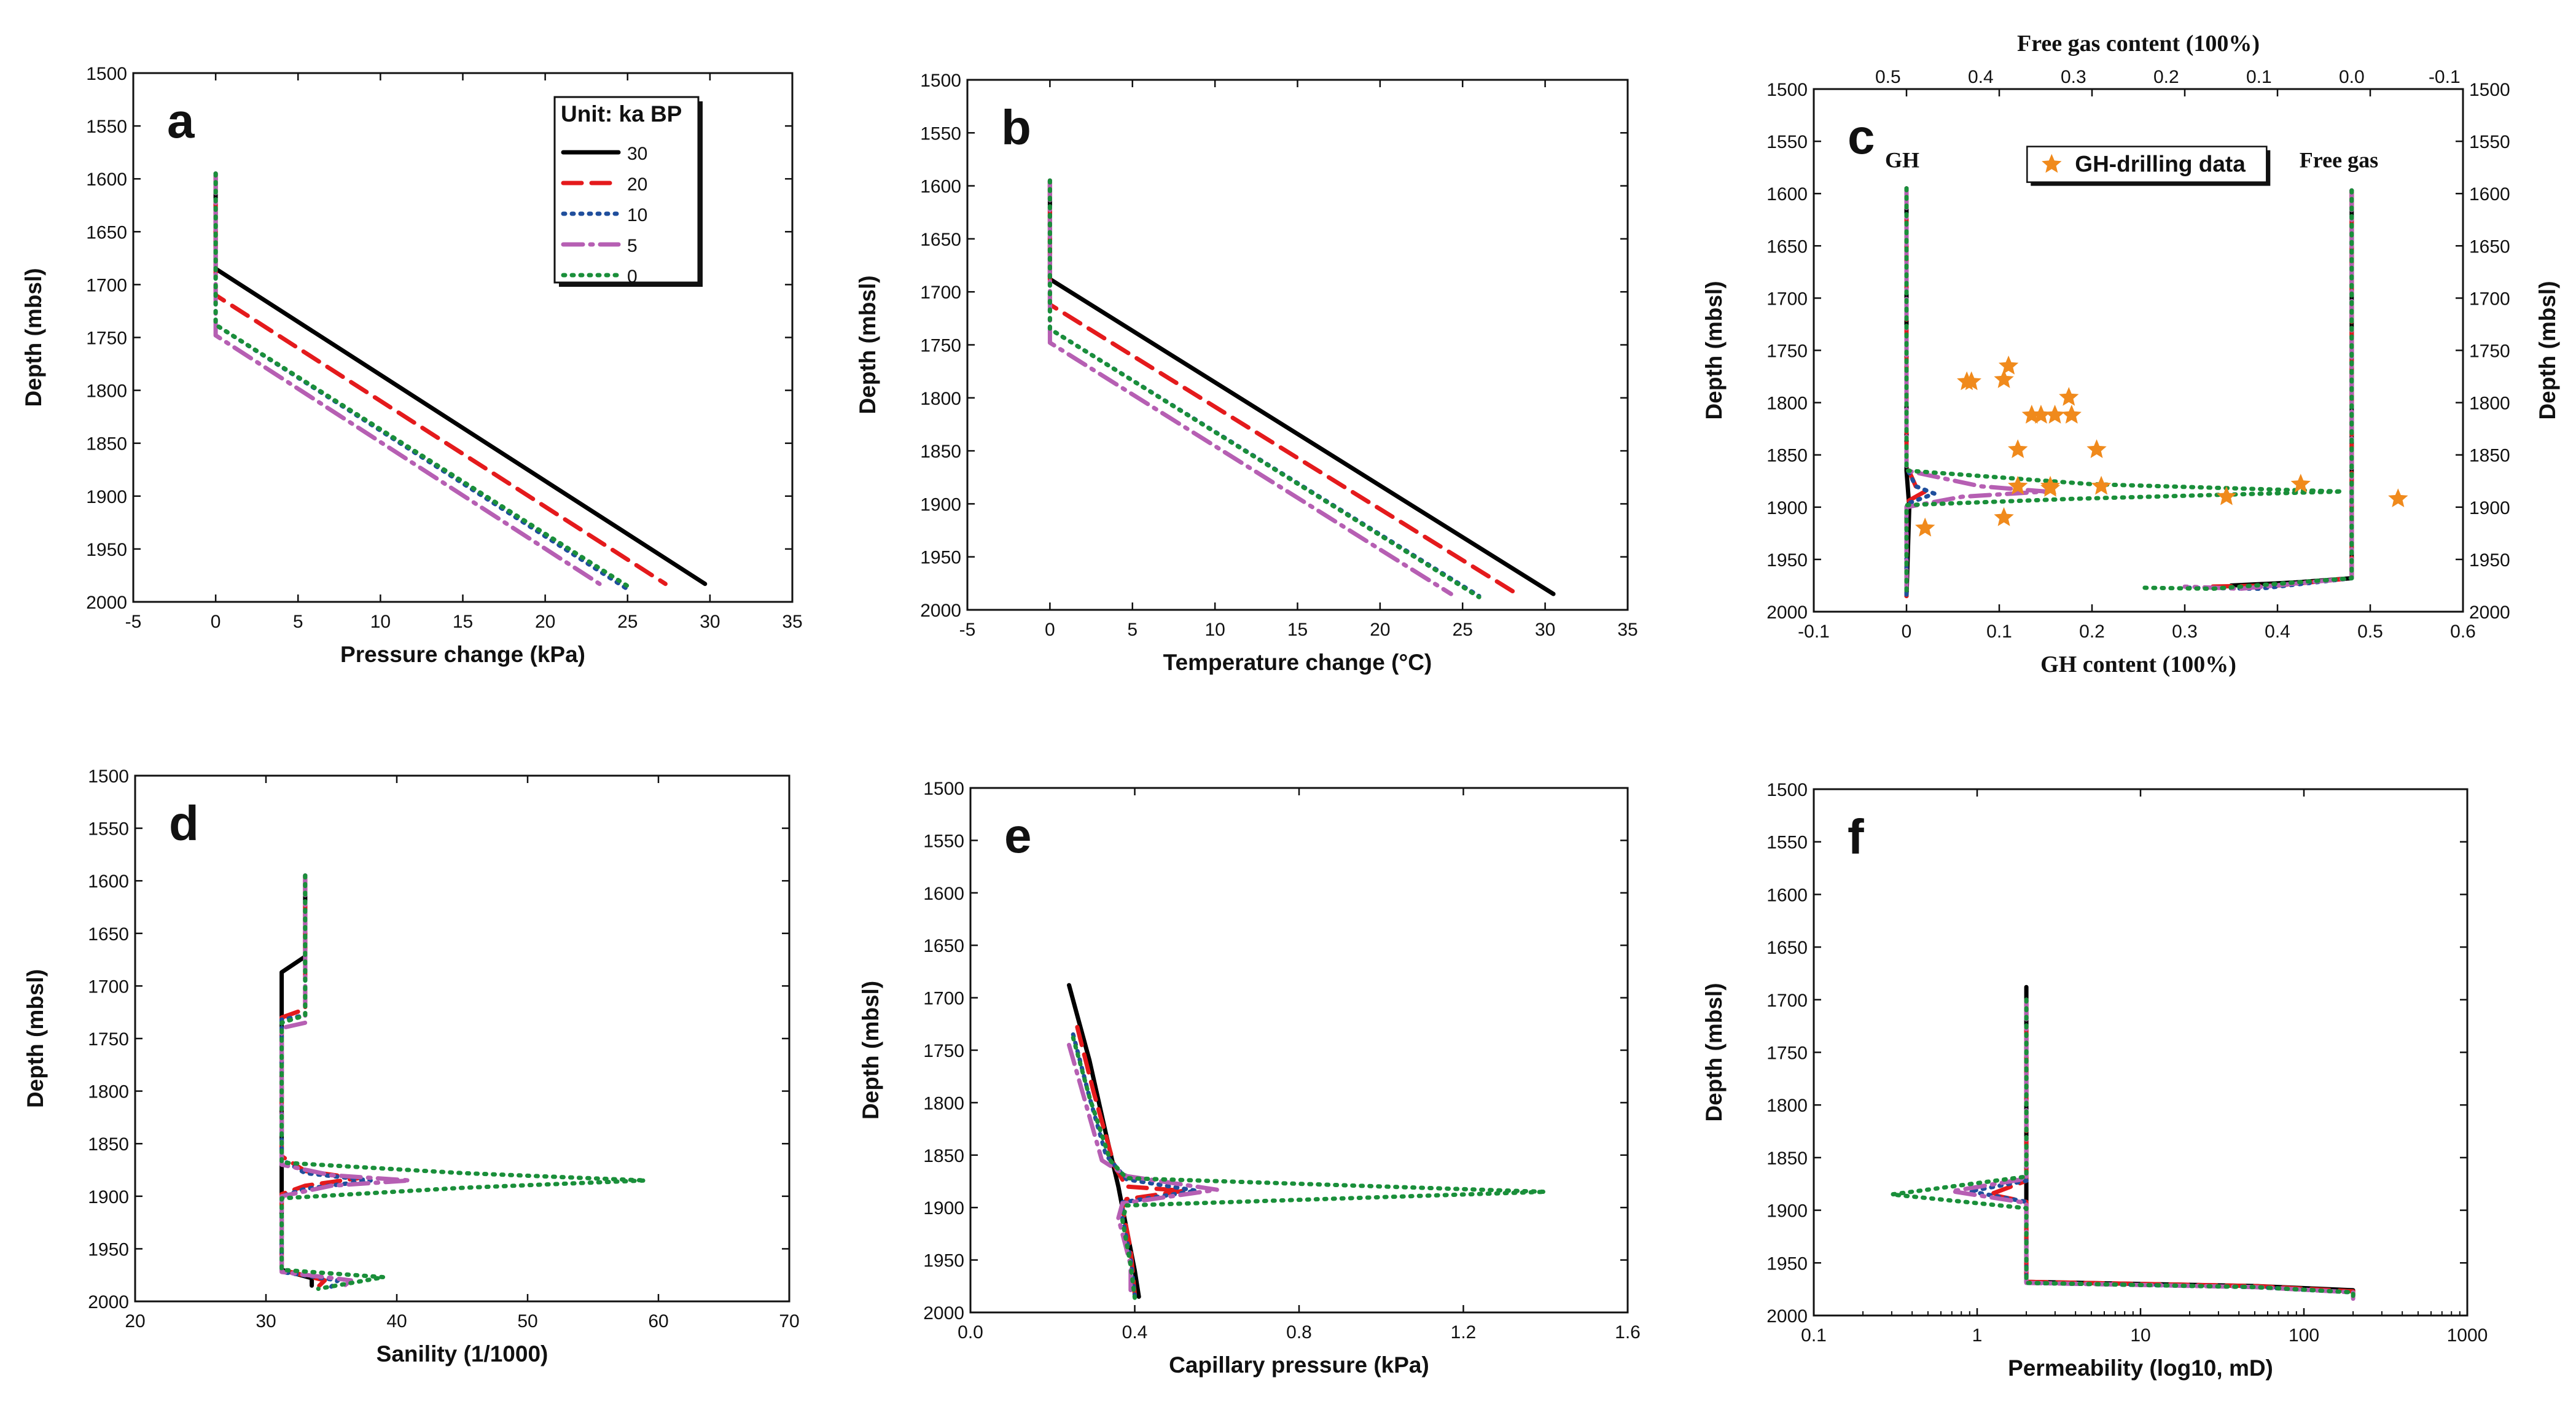  Describe the element at coordinates (2160, 164) in the screenshot. I see `marker-legend-label: GH-drilling data` at that location.